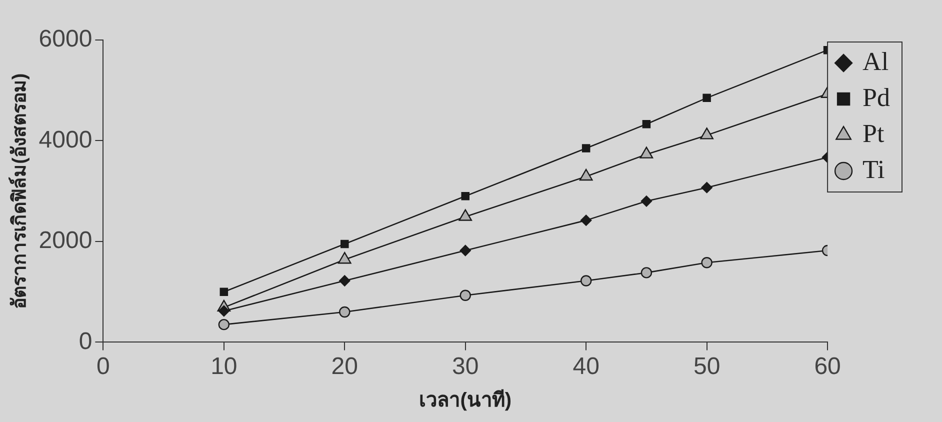  Describe the element at coordinates (875, 61) in the screenshot. I see `legend-label: Al` at that location.